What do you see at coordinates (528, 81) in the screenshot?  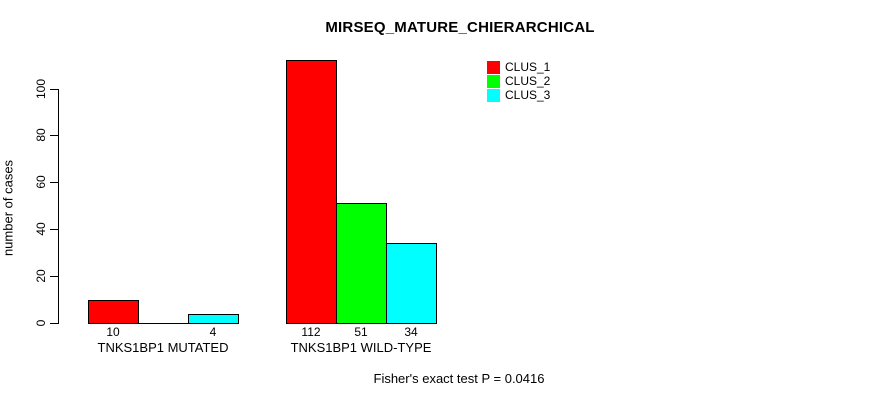 I see `legend-label: CLUS_2` at bounding box center [528, 81].